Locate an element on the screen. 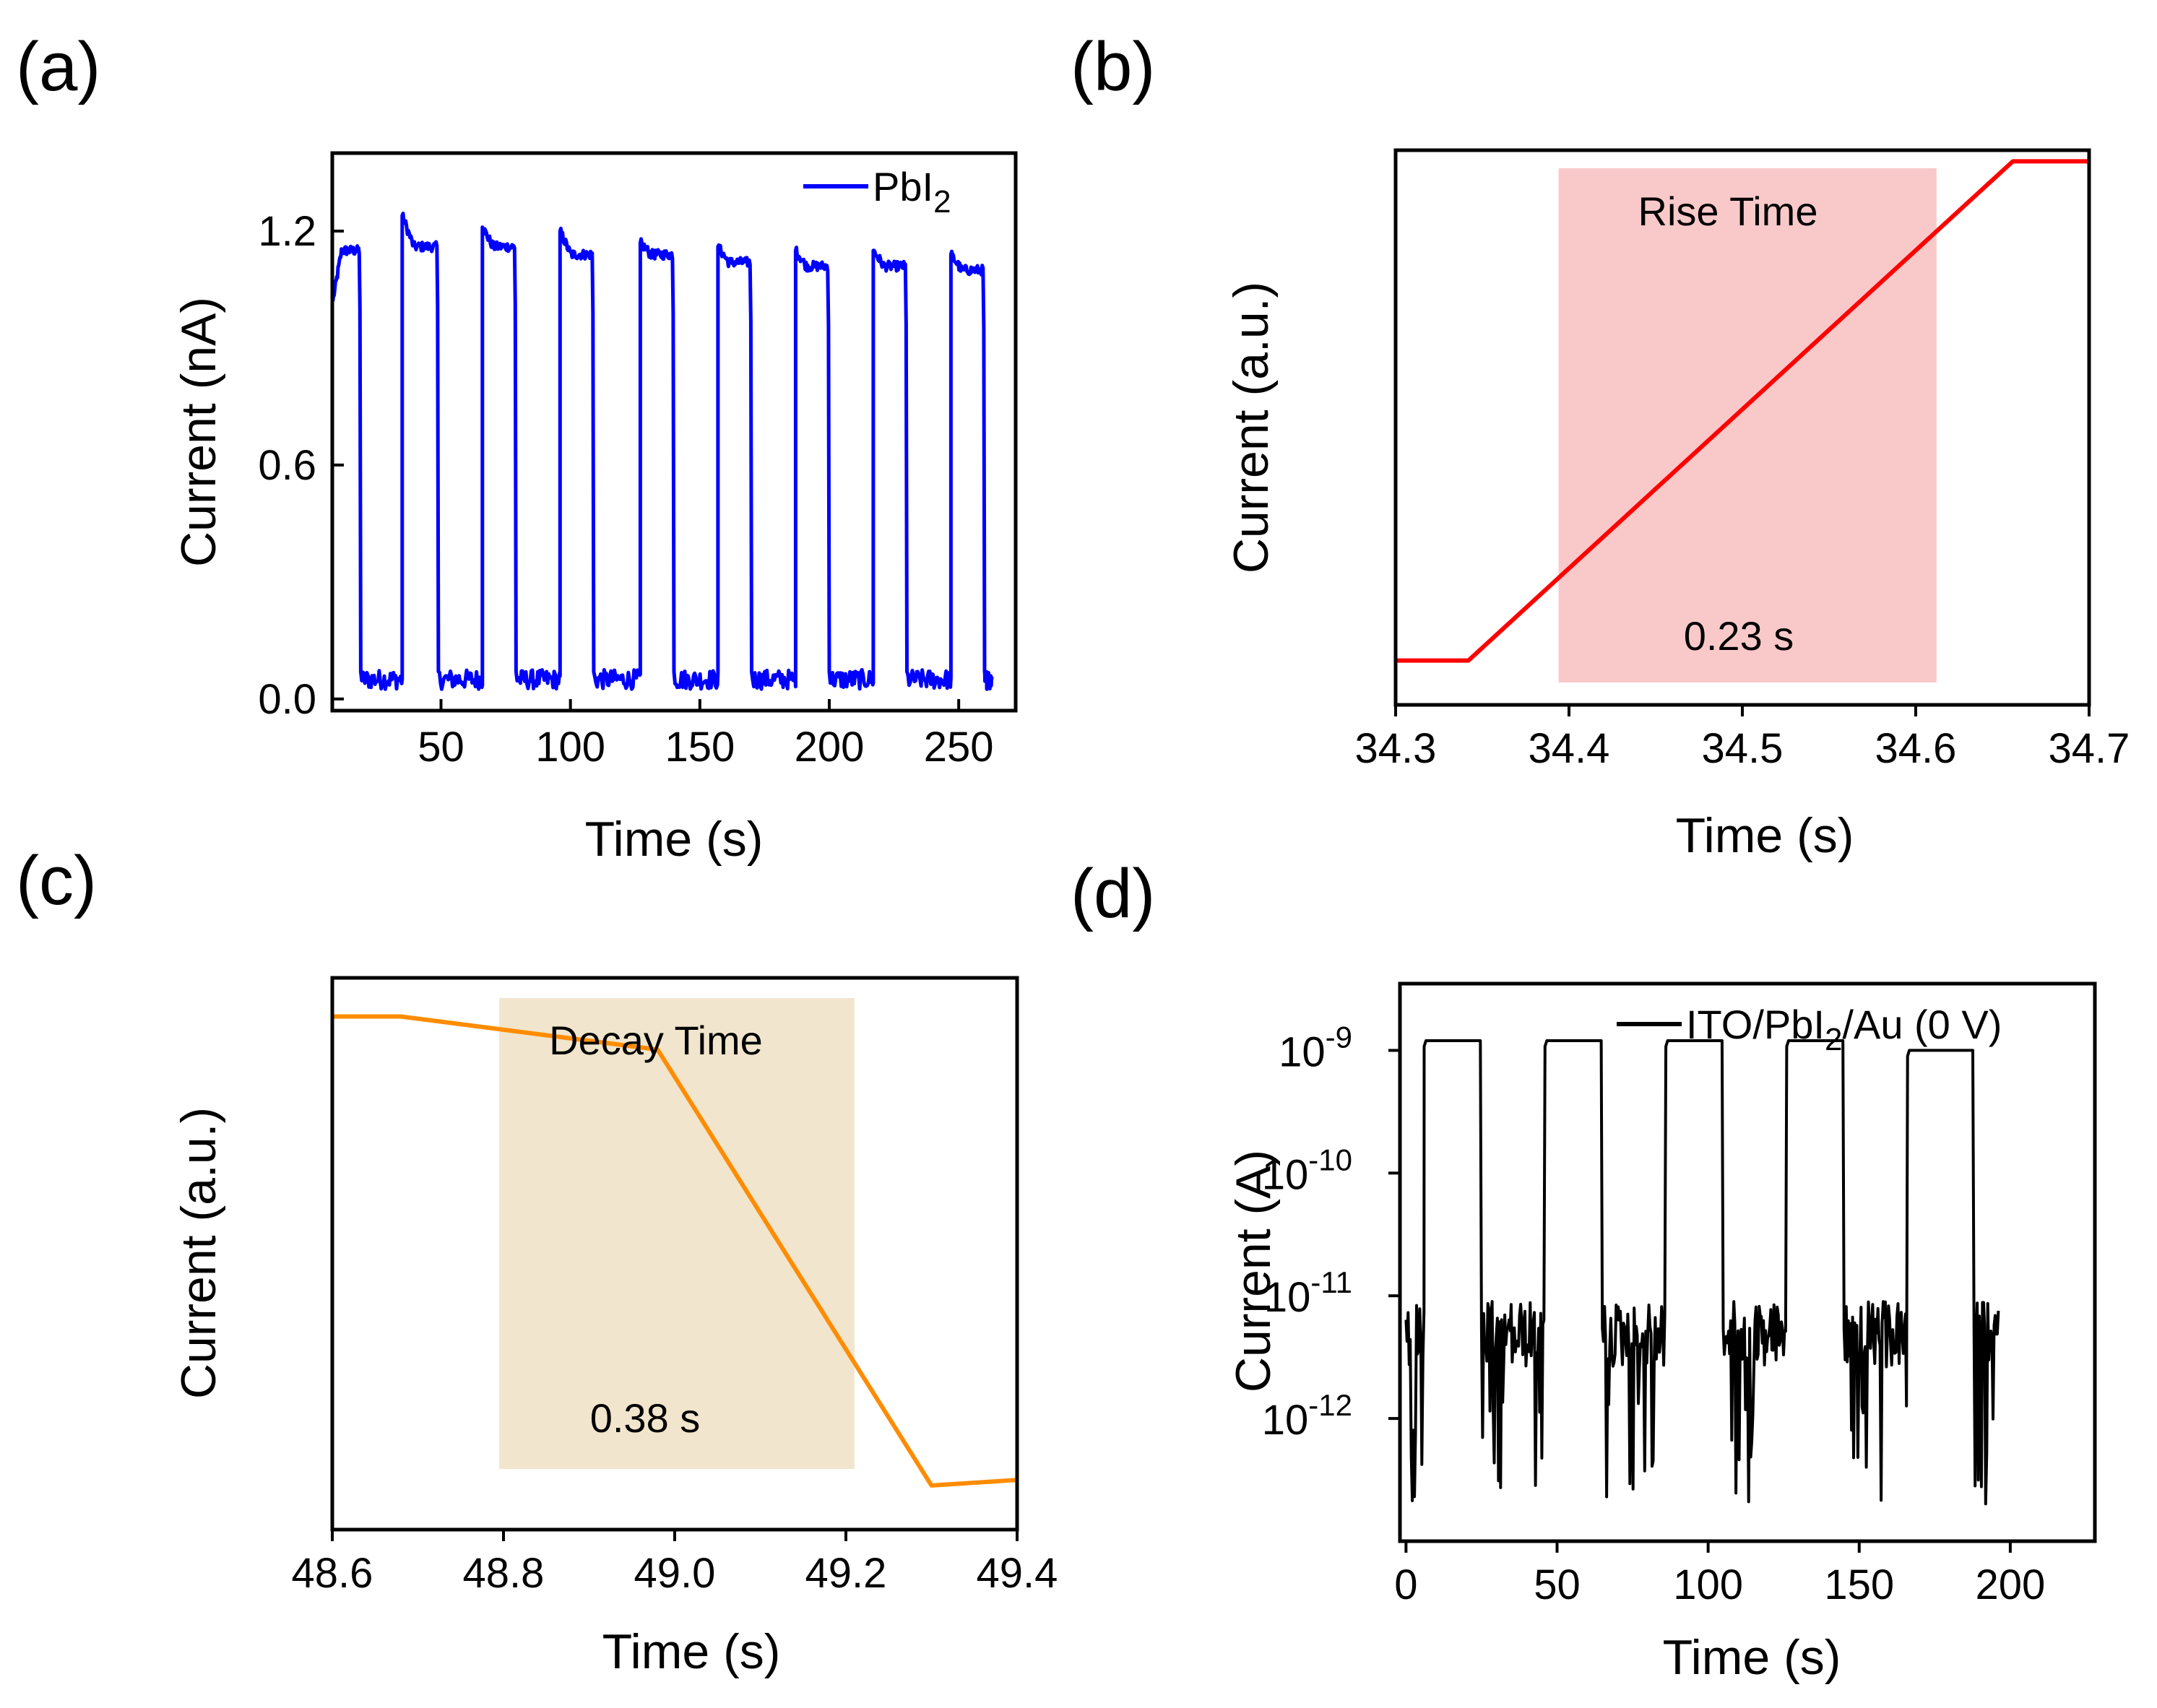  panel-a-ticks: 50 100 150 200 250 0.0 0.6 1.2 is located at coordinates (625, 489).